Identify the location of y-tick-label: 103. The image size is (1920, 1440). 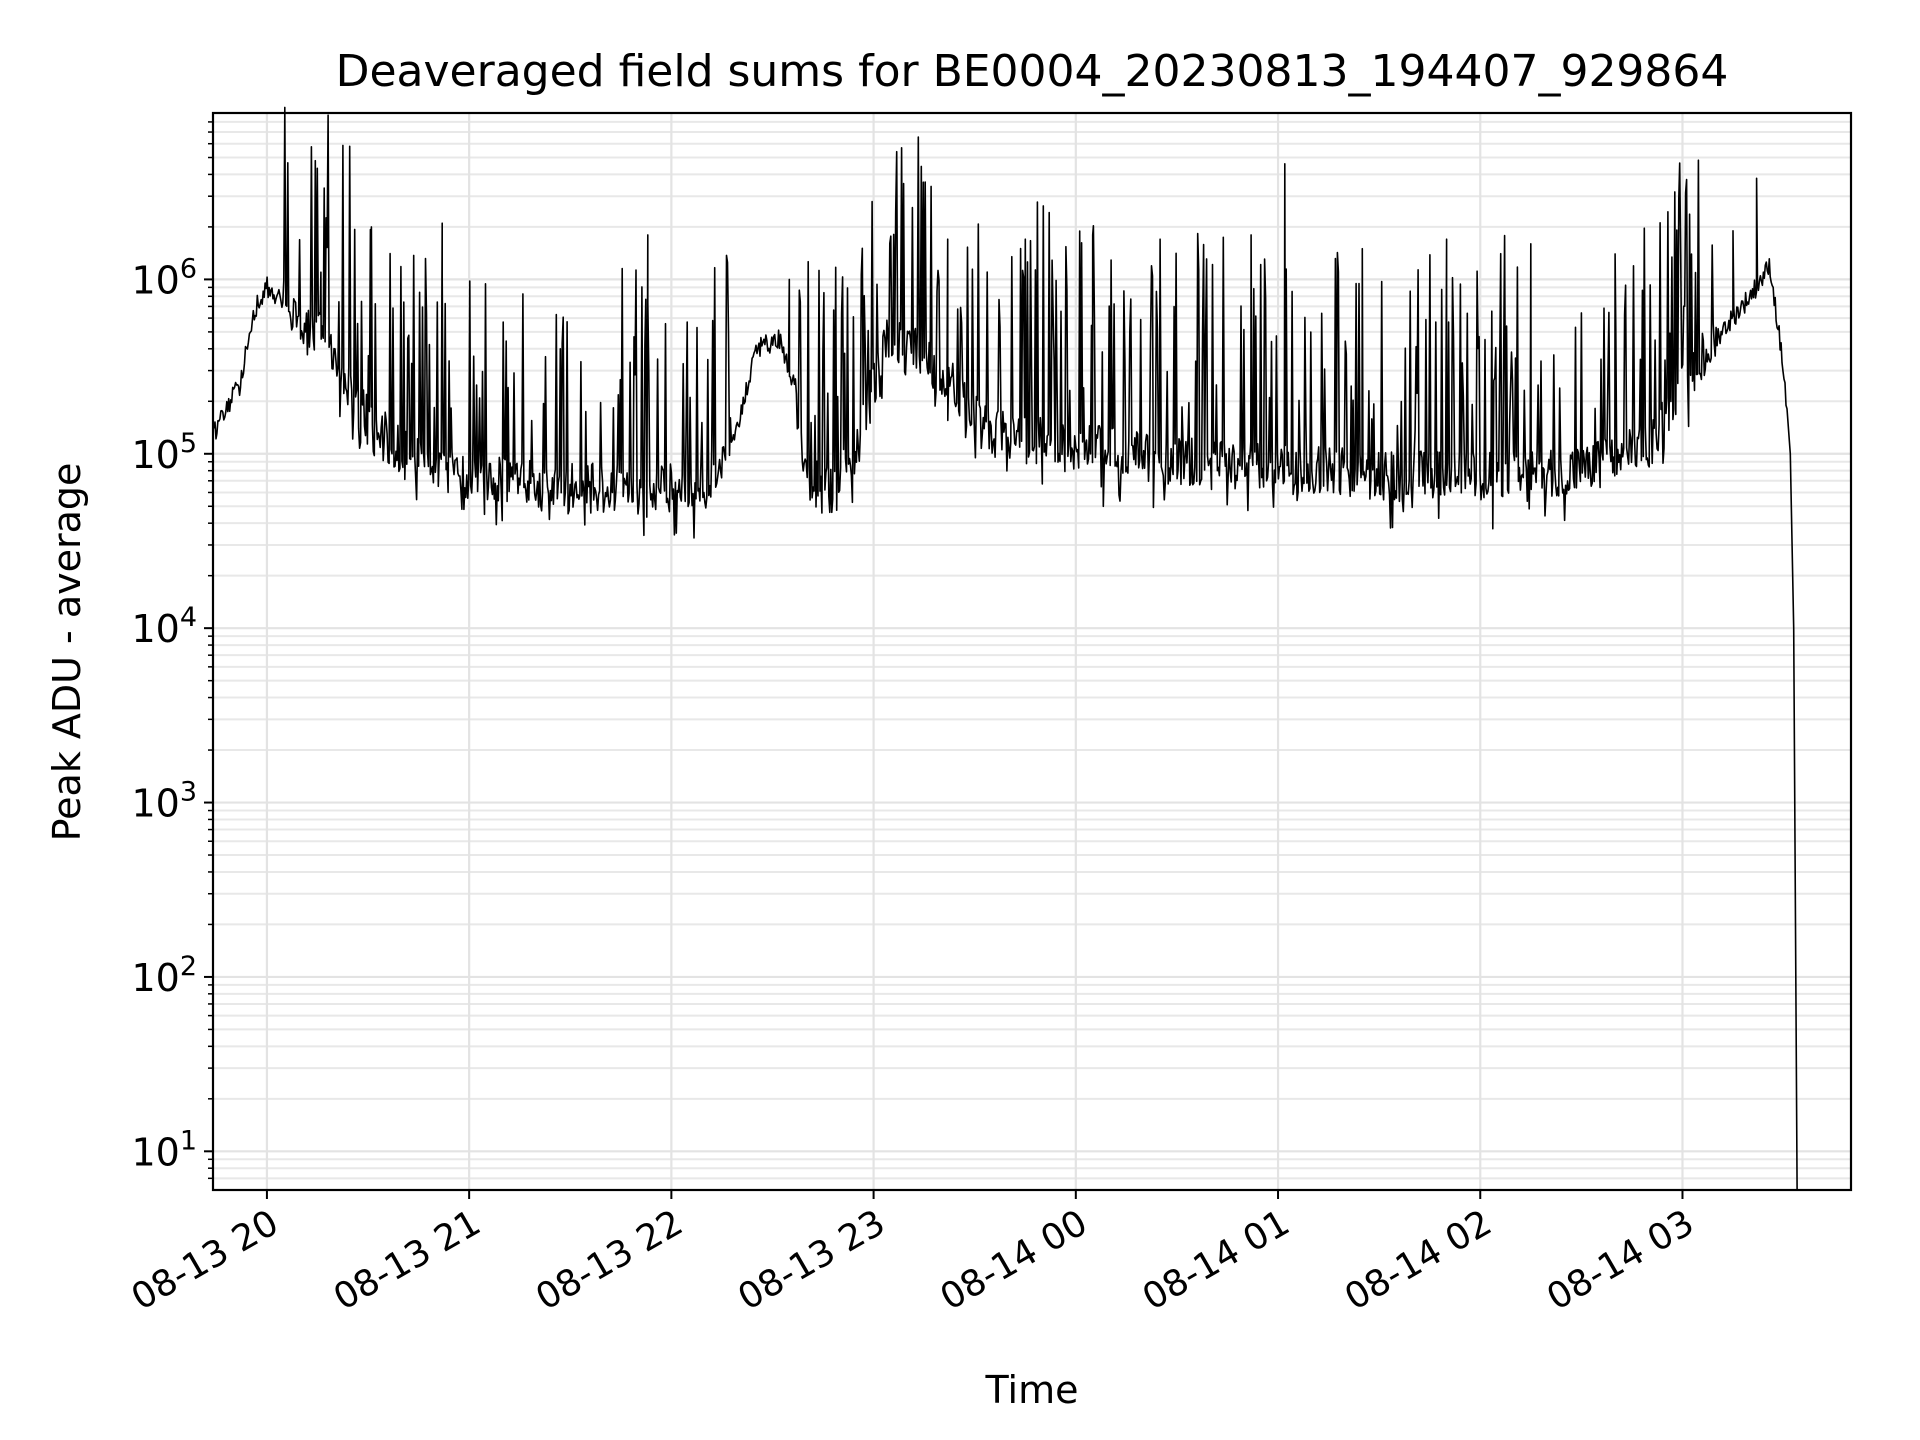
(164, 801).